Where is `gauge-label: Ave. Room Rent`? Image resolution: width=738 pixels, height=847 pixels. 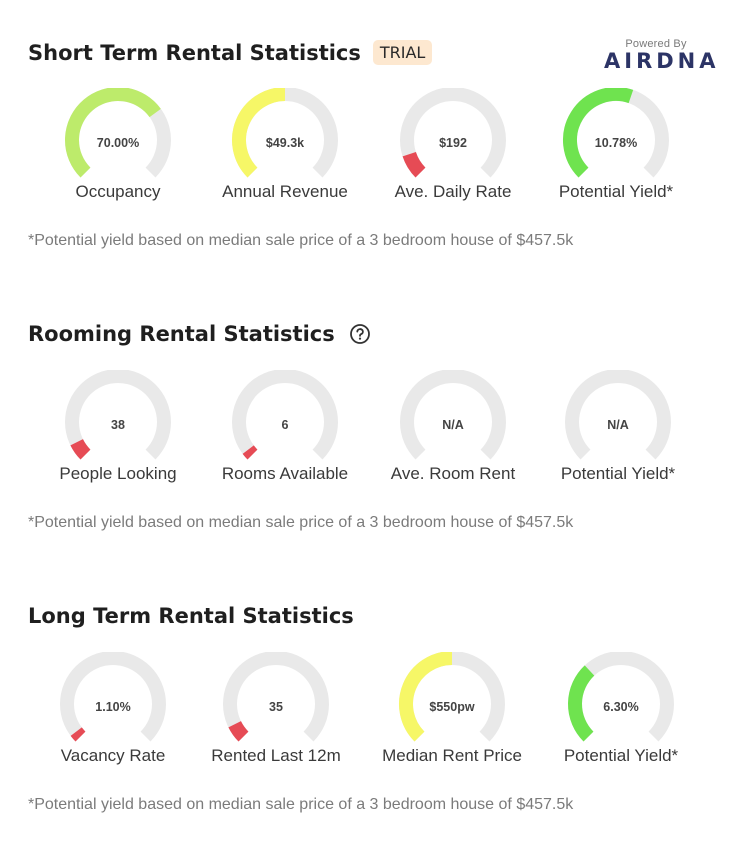 gauge-label: Ave. Room Rent is located at coordinates (453, 473).